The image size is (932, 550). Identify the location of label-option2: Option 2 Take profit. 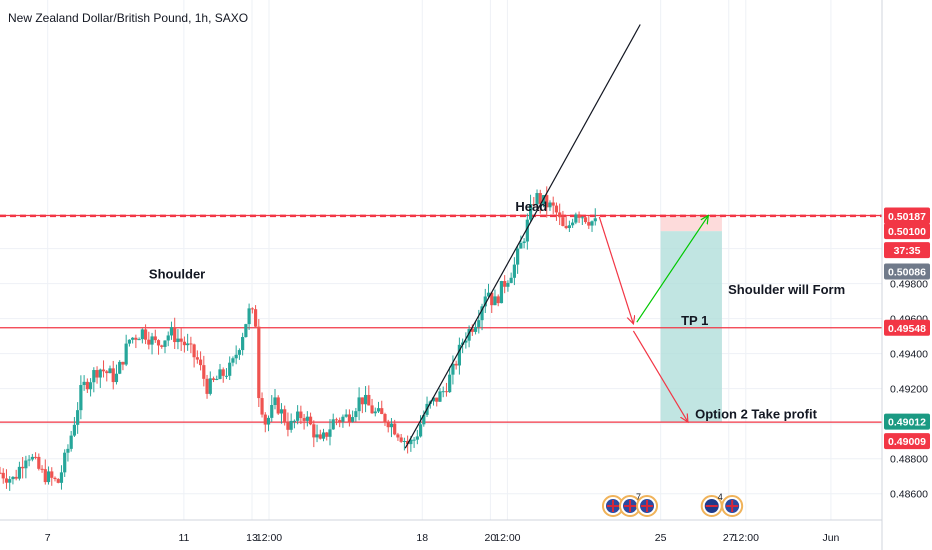
(756, 413).